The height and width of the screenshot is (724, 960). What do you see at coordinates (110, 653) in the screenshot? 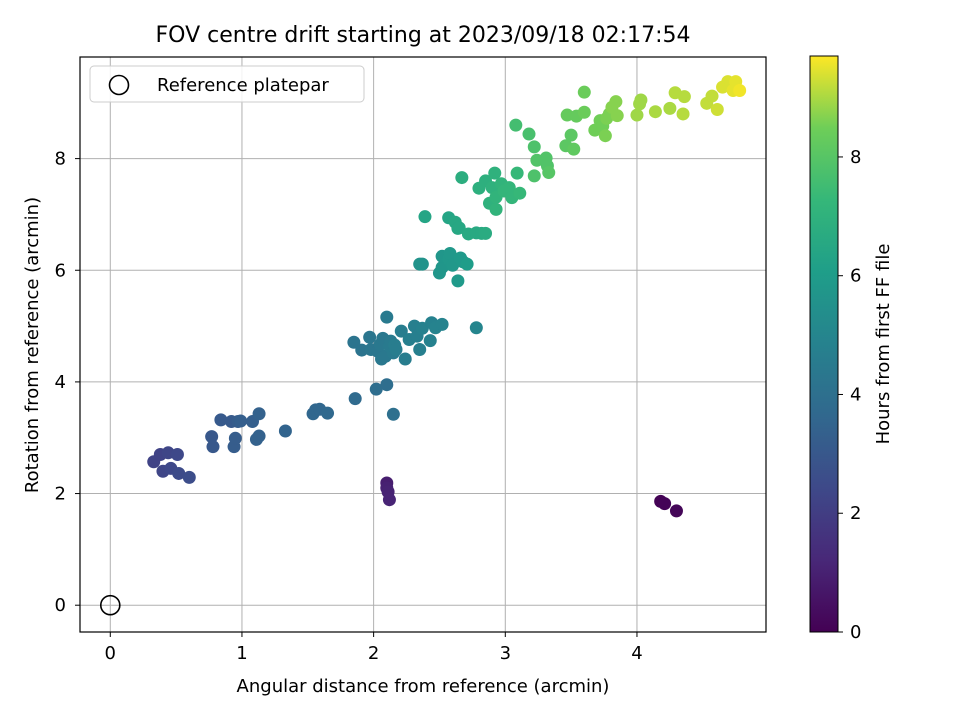
I see `x-tick-label: 0` at bounding box center [110, 653].